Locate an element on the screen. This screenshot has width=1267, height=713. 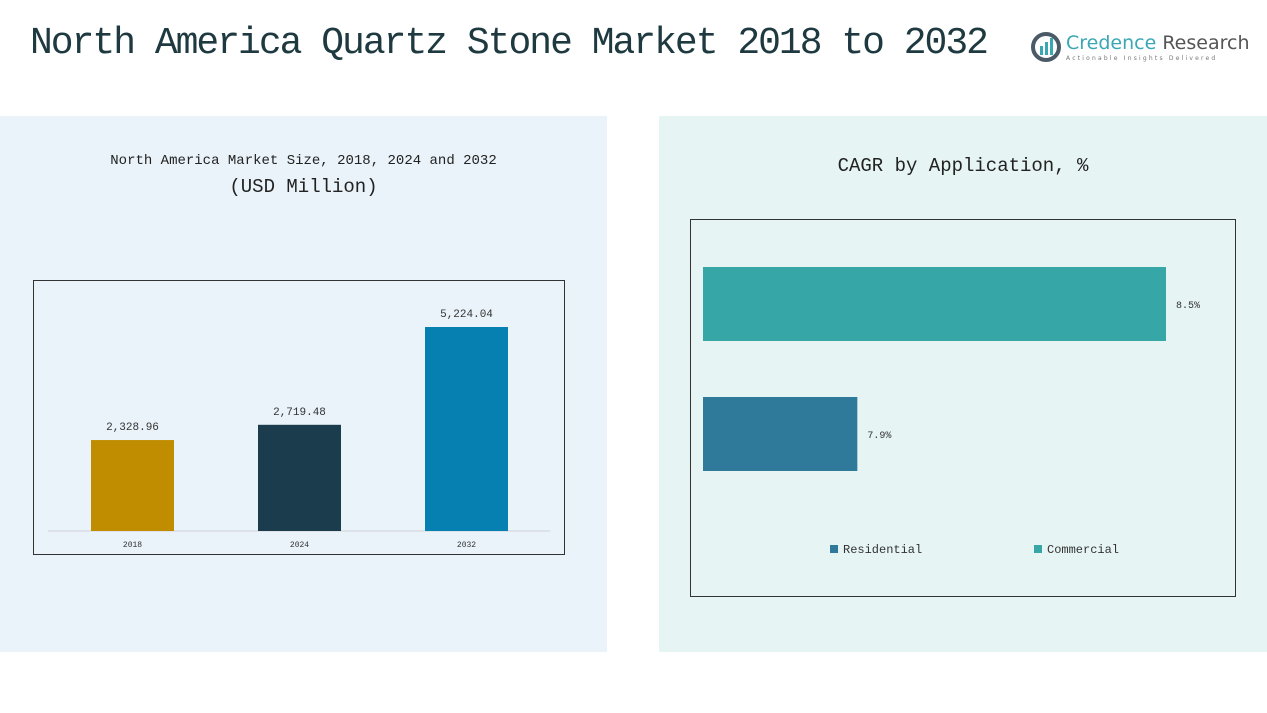
bar-commercial is located at coordinates (934, 304).